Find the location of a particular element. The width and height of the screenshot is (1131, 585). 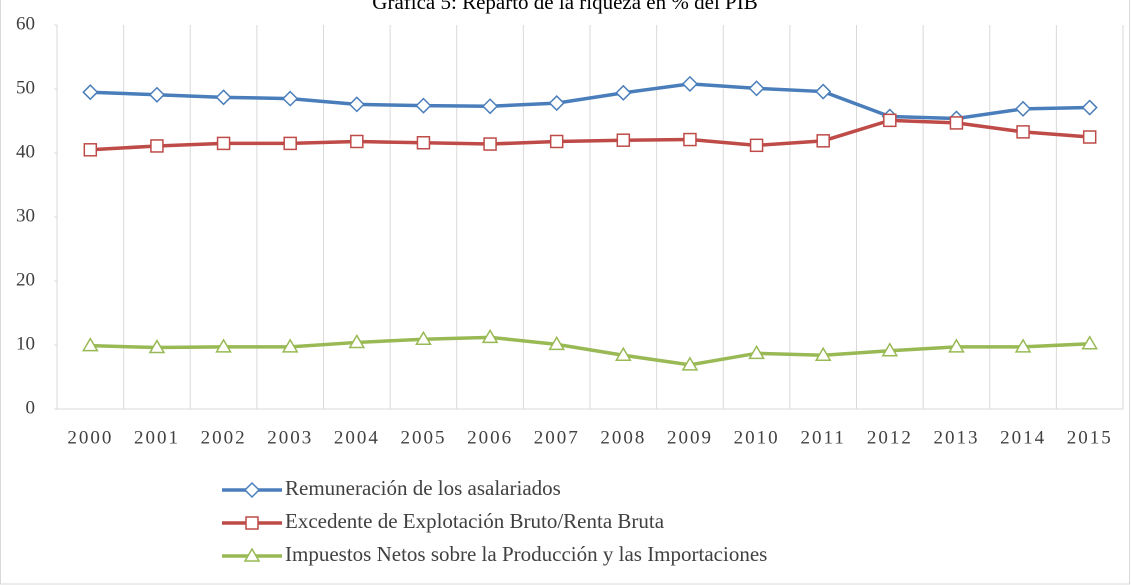

x-tick-label: 2002 is located at coordinates (224, 437).